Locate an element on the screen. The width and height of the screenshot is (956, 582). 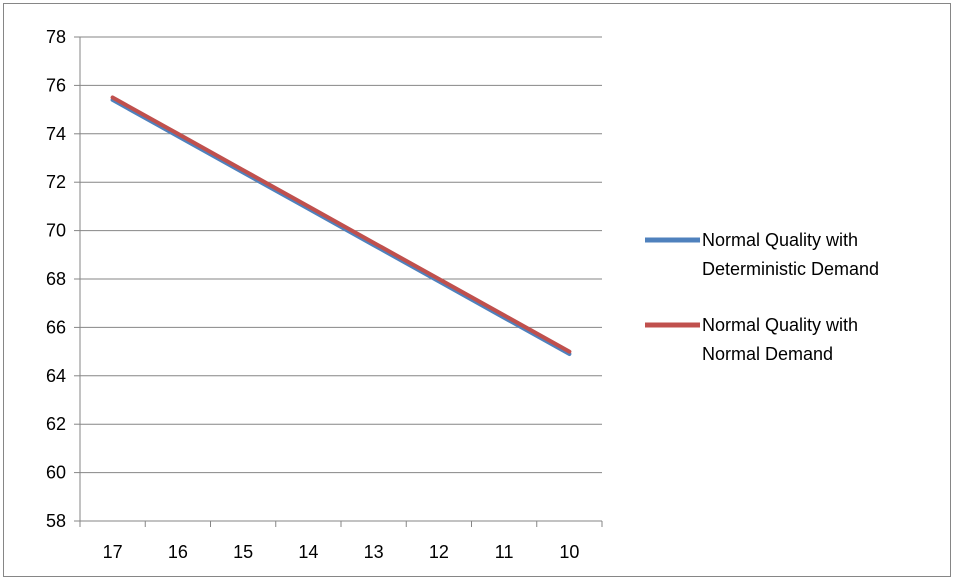
x-tick-label: 12 is located at coordinates (439, 552).